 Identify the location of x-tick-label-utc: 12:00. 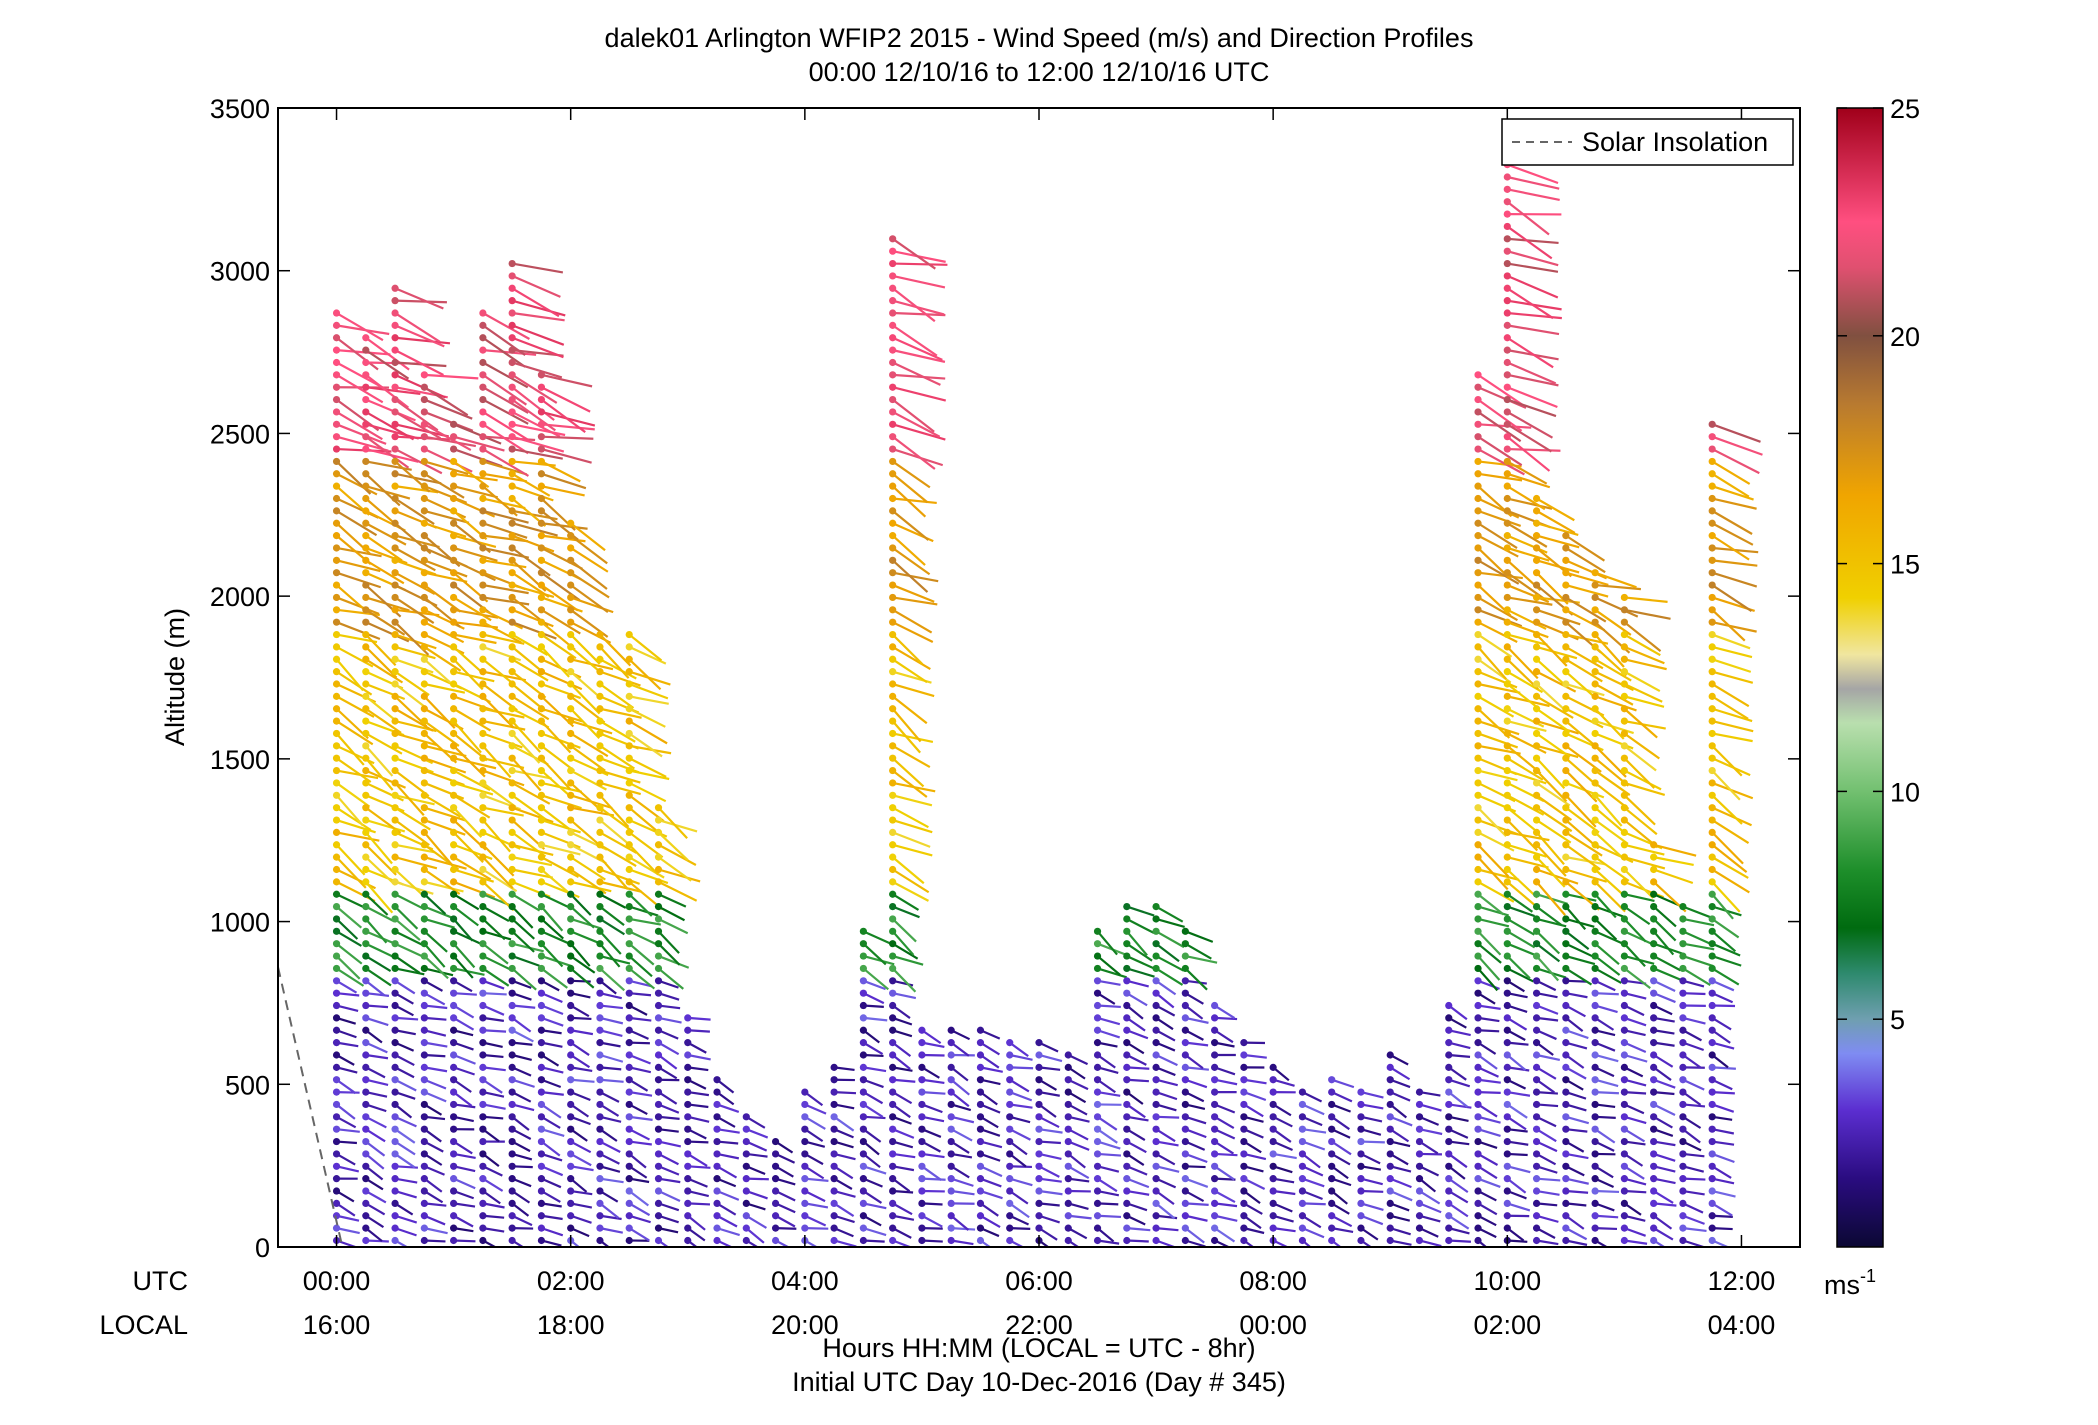
(1742, 1281).